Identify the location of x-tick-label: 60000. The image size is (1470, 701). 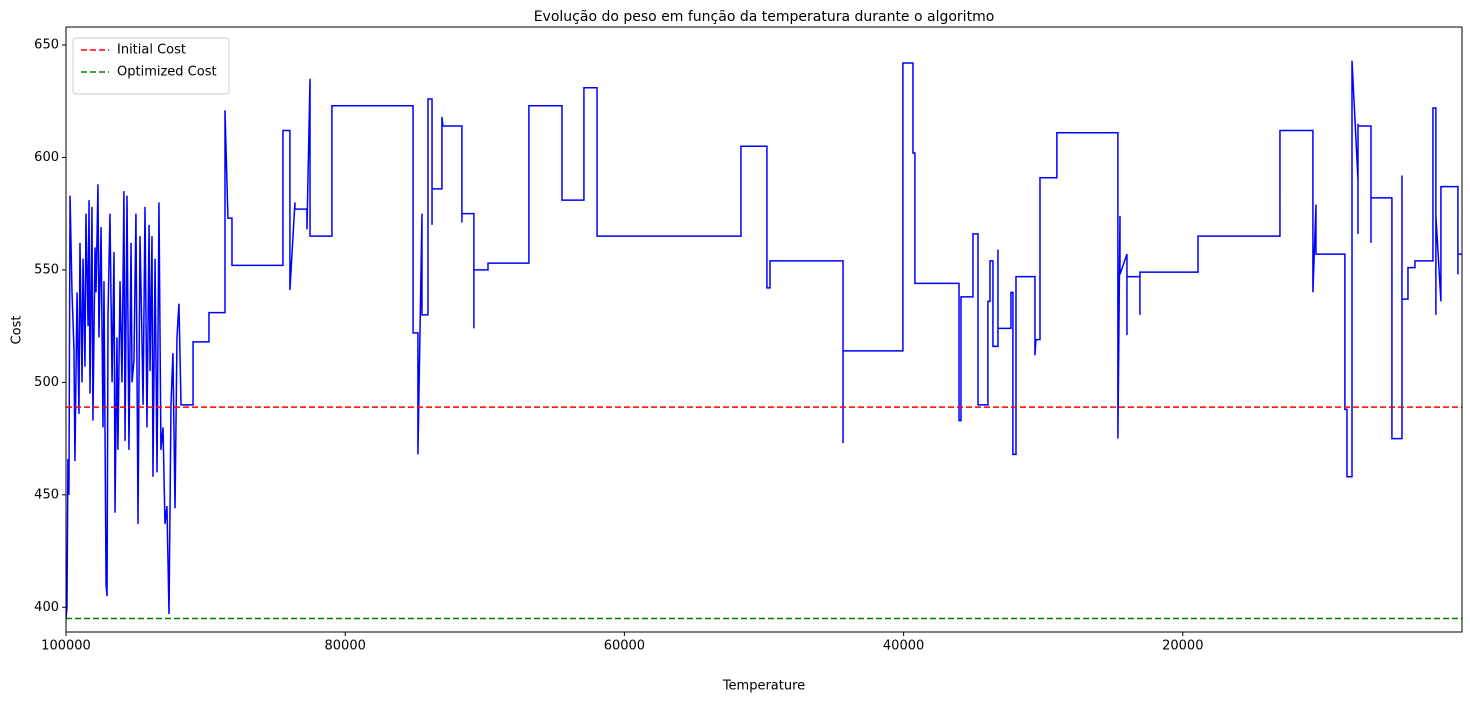
(624, 646).